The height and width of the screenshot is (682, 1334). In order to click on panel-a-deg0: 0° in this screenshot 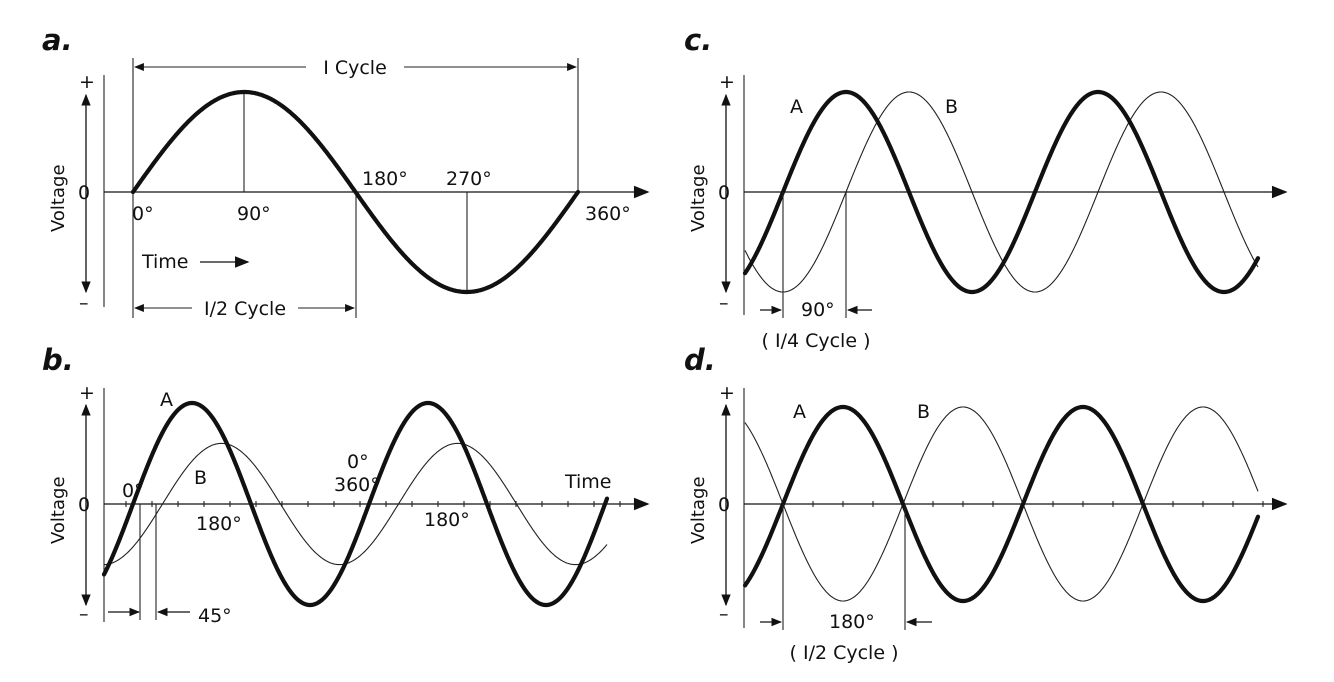, I will do `click(143, 214)`.